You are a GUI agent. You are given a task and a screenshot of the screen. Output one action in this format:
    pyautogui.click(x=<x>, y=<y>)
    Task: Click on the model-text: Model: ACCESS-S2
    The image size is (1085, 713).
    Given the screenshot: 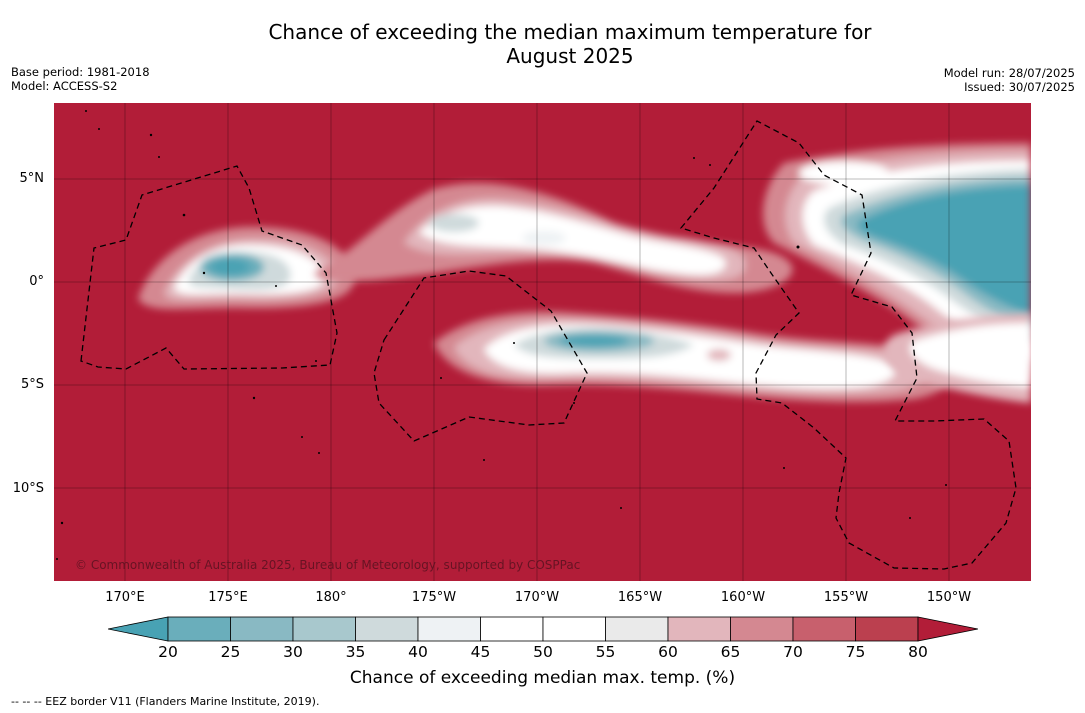 What is the action you would take?
    pyautogui.click(x=64, y=86)
    